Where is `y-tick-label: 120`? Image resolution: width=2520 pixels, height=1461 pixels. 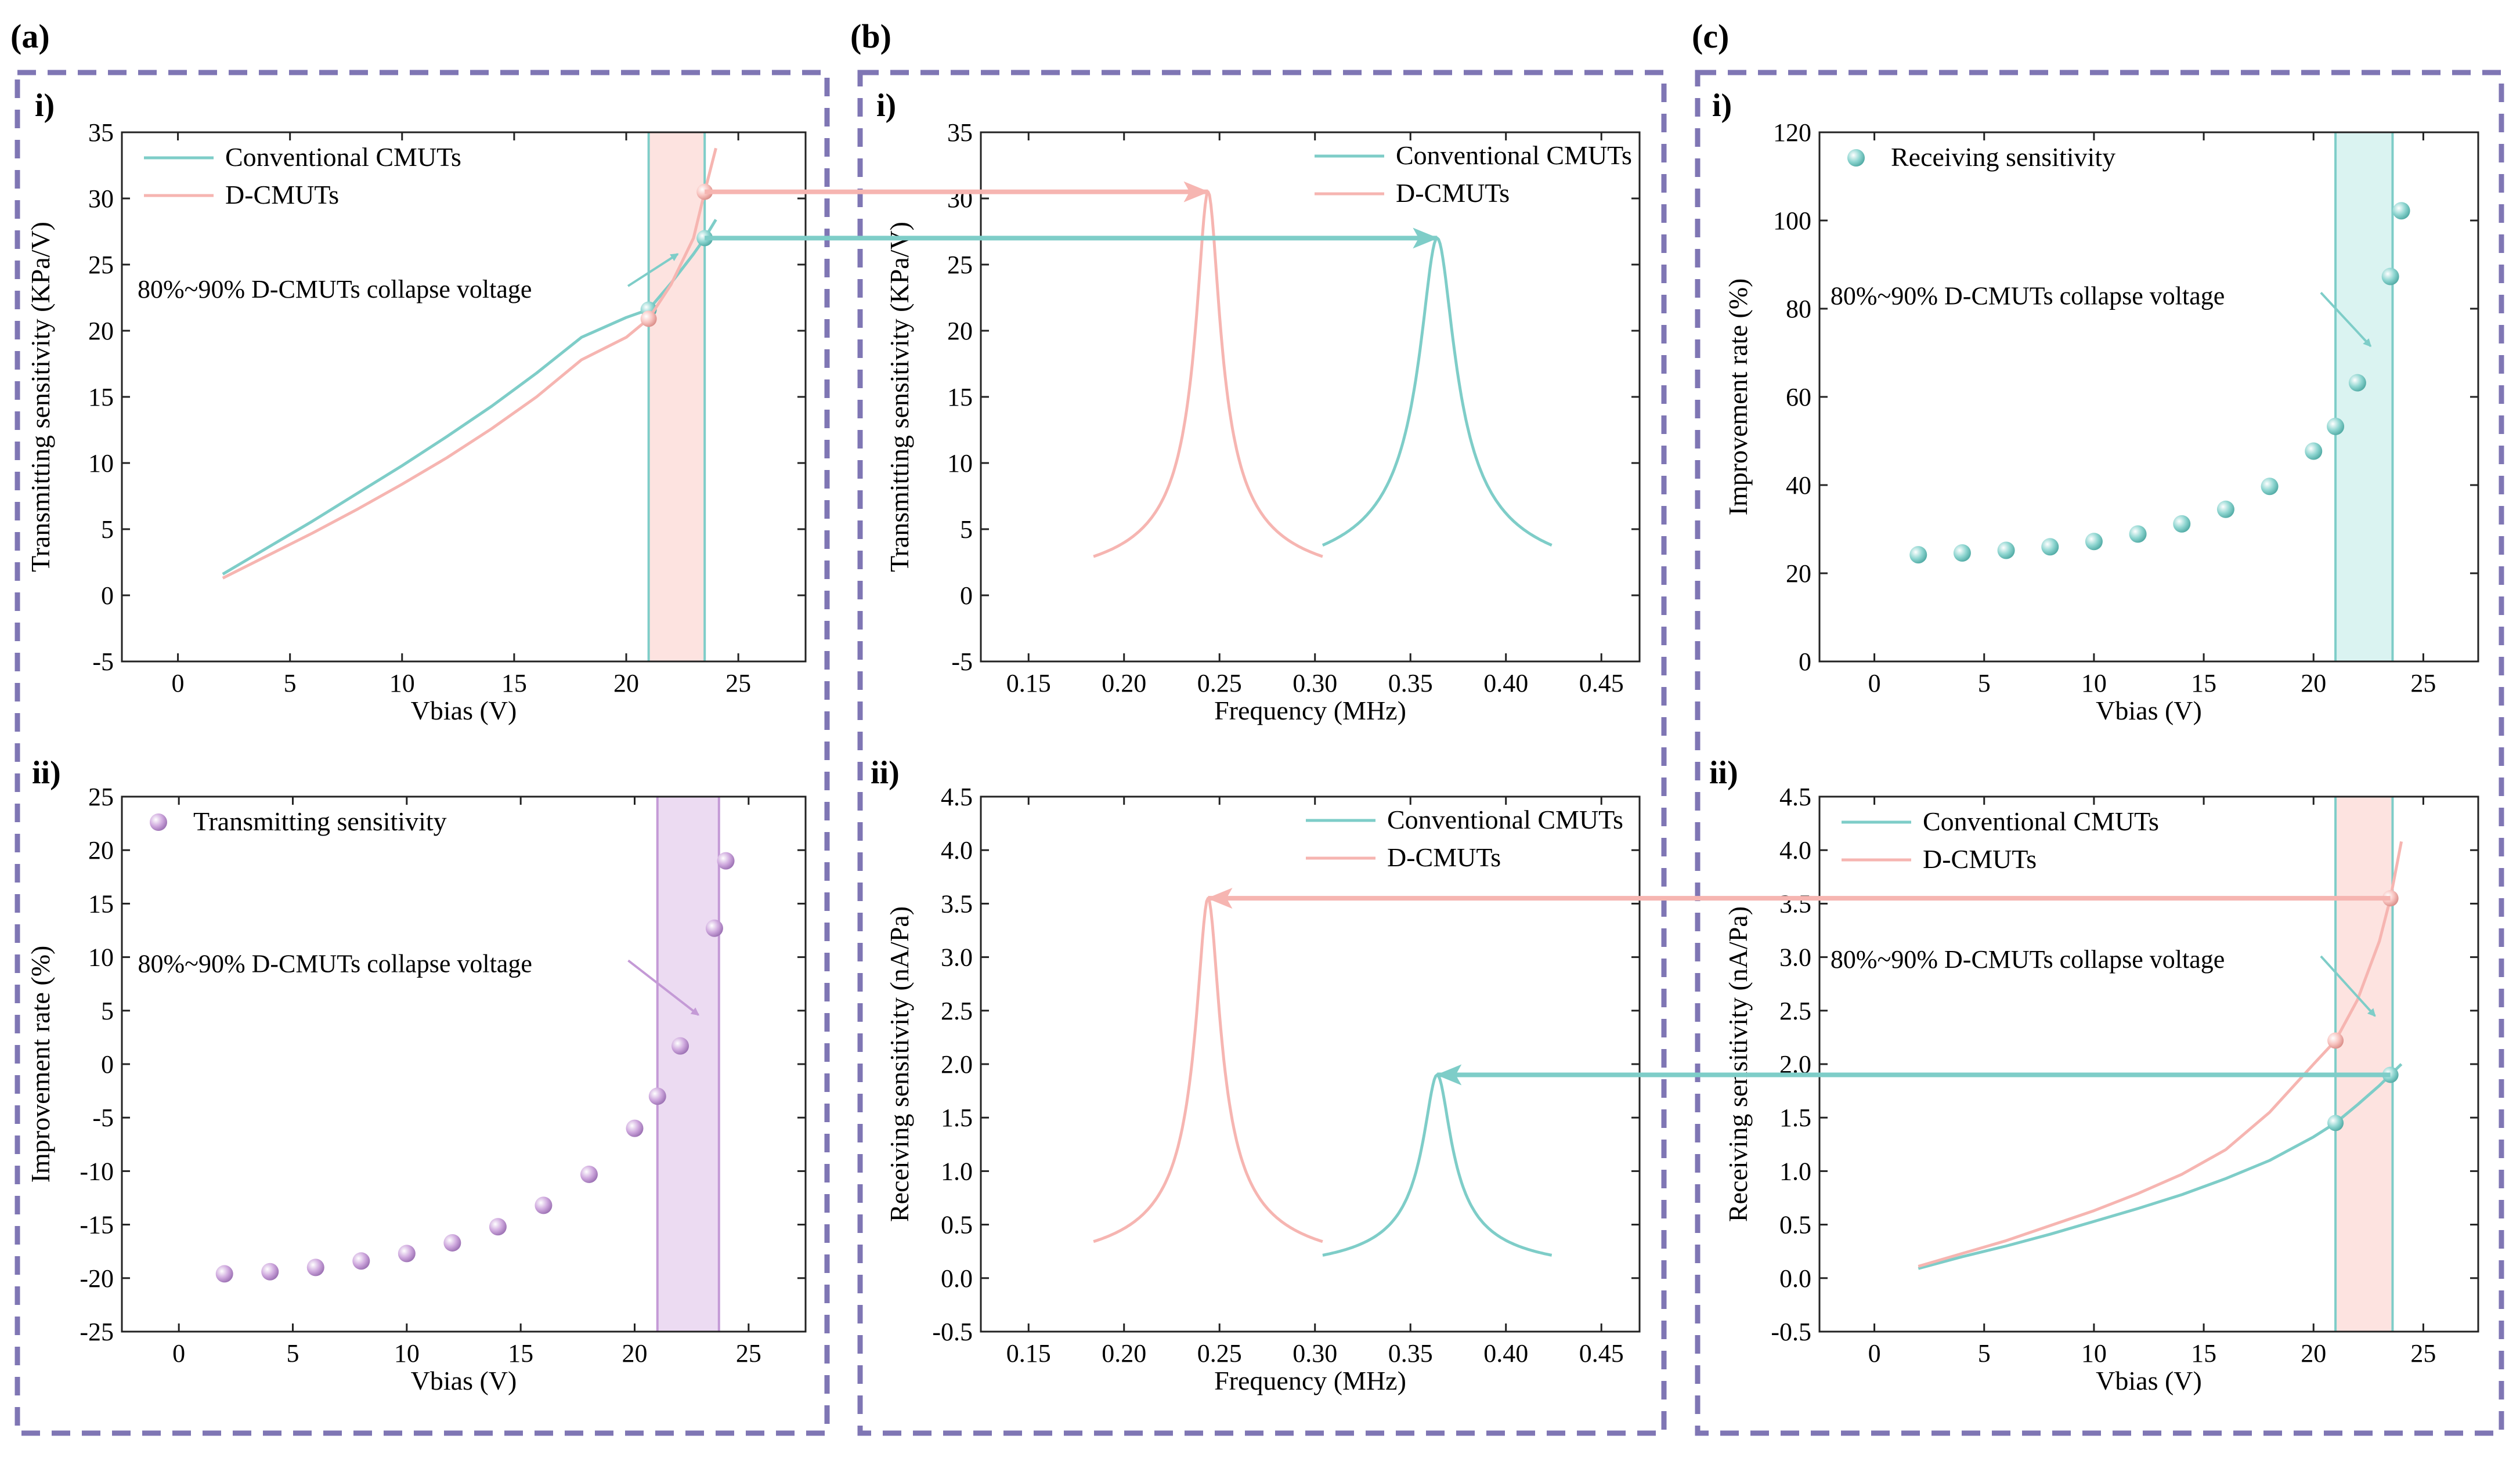
y-tick-label: 120 is located at coordinates (1792, 132).